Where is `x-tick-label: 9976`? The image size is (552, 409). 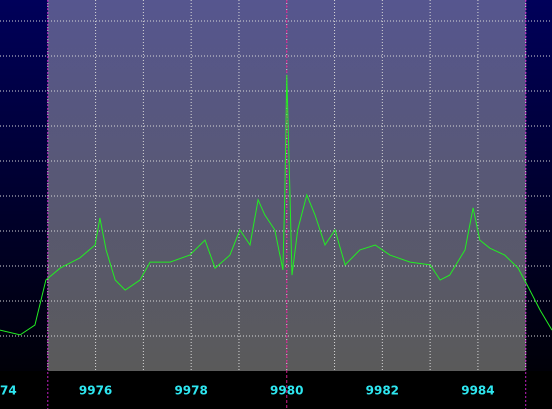 x-tick-label: 9976 is located at coordinates (95, 391).